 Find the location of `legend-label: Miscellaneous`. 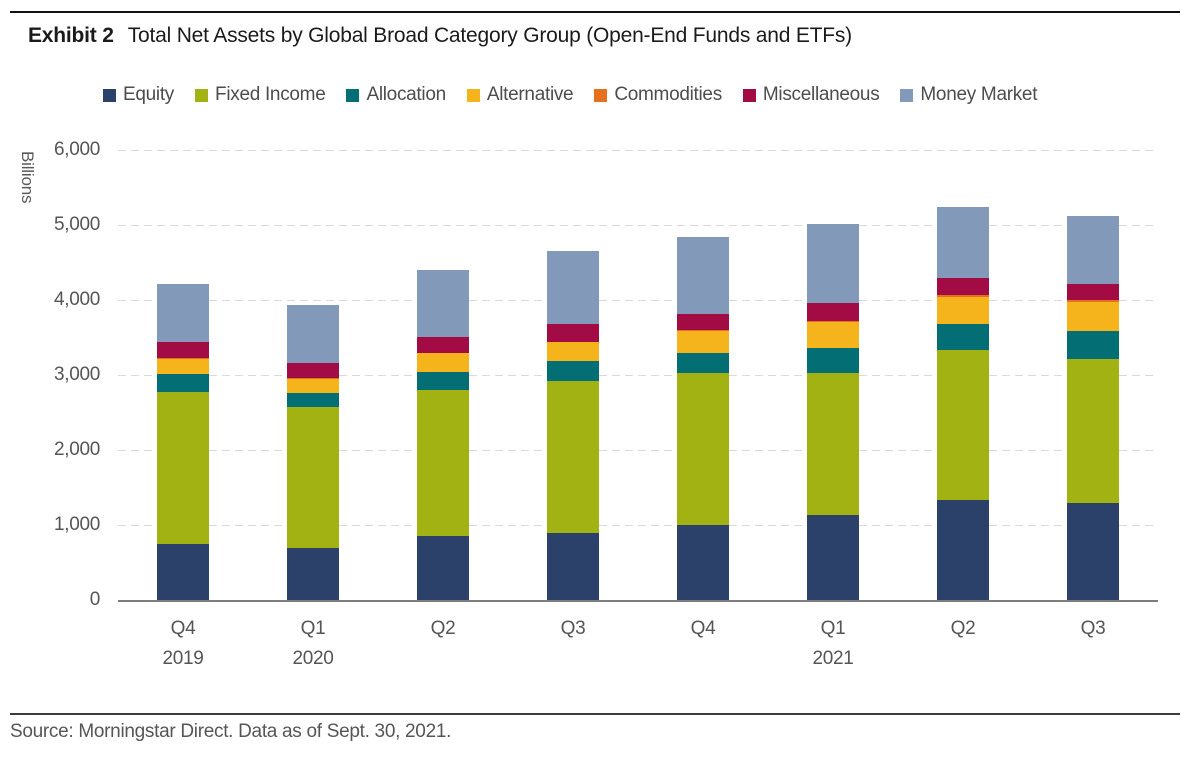

legend-label: Miscellaneous is located at coordinates (821, 94).